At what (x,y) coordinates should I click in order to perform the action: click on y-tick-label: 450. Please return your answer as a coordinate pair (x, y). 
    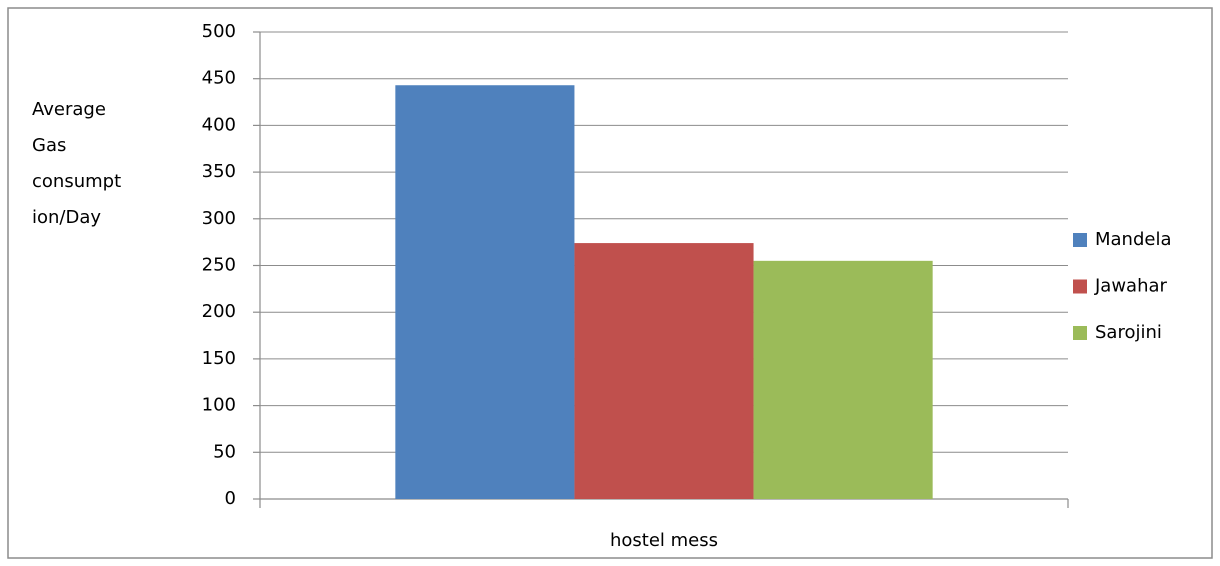
    Looking at the image, I should click on (219, 78).